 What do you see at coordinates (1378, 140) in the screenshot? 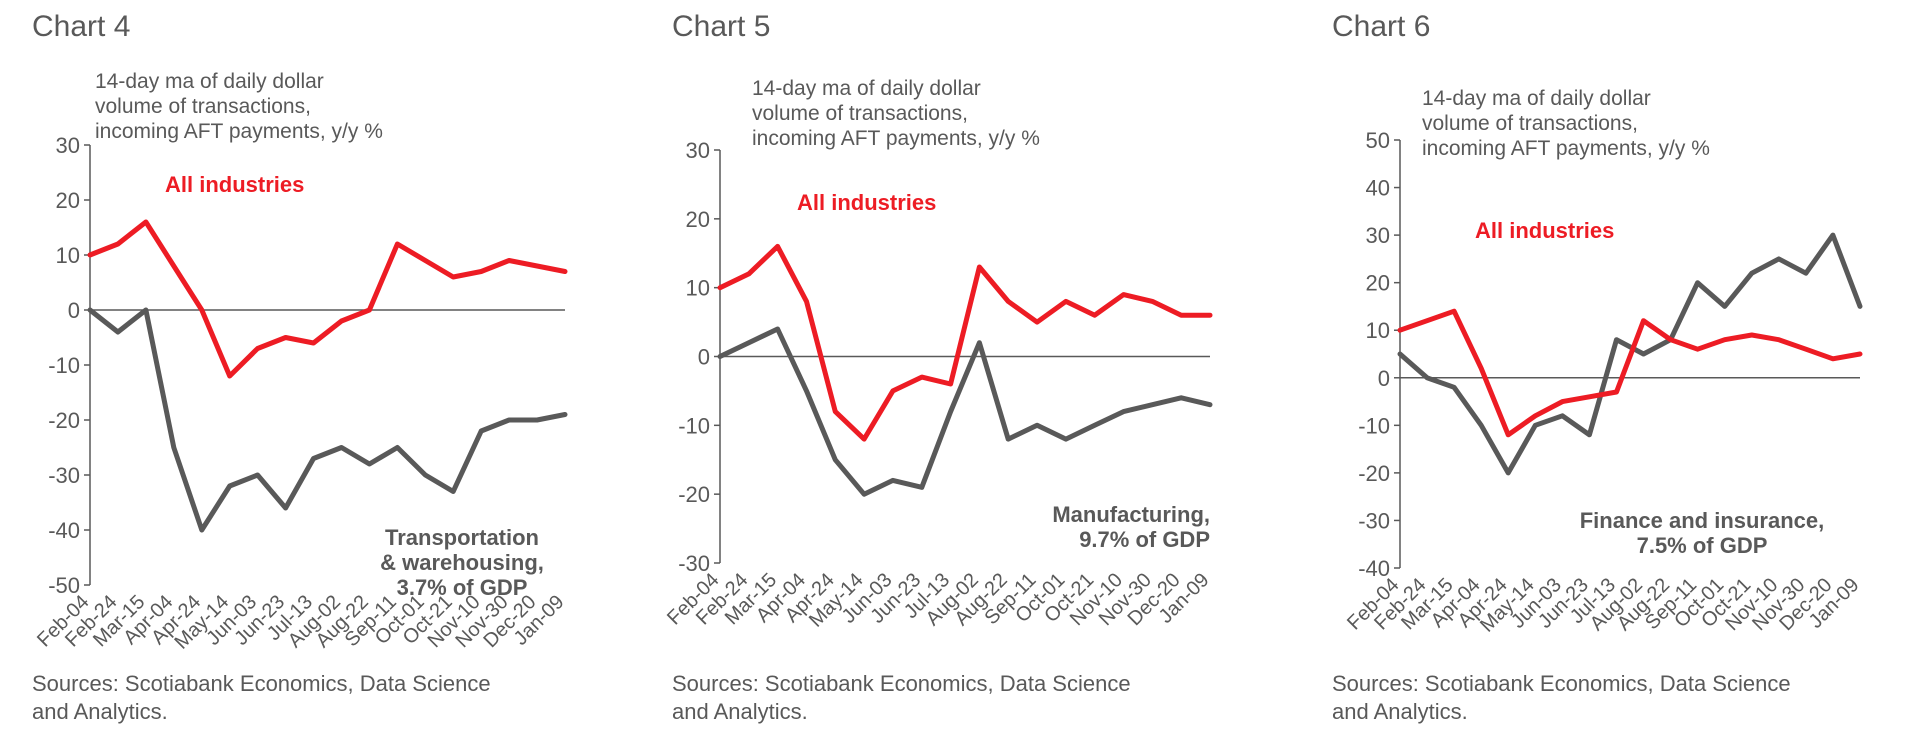
I see `y-tick-label: 50` at bounding box center [1378, 140].